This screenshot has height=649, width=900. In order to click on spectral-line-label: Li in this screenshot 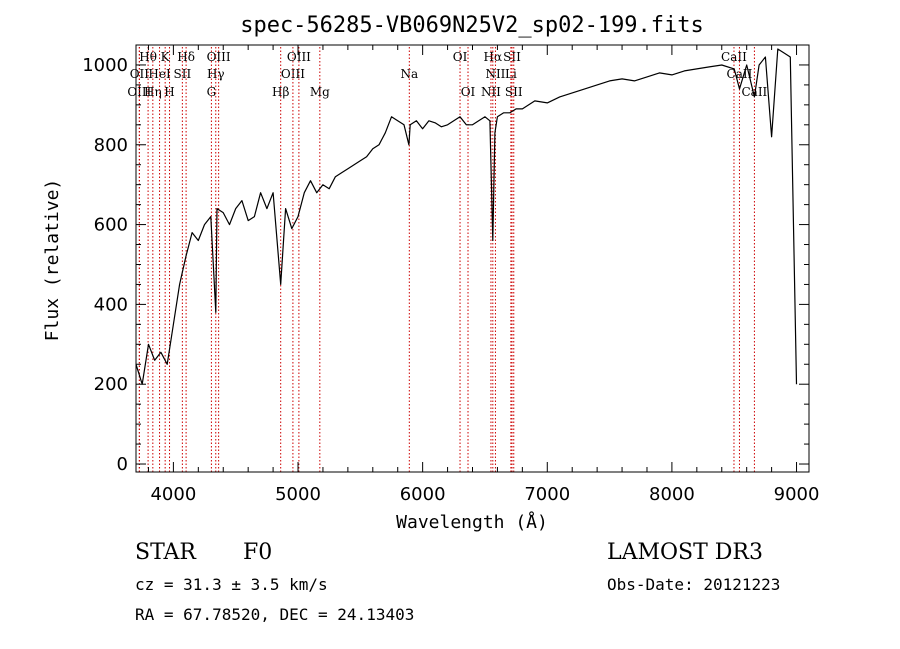, I will do `click(511, 74)`.